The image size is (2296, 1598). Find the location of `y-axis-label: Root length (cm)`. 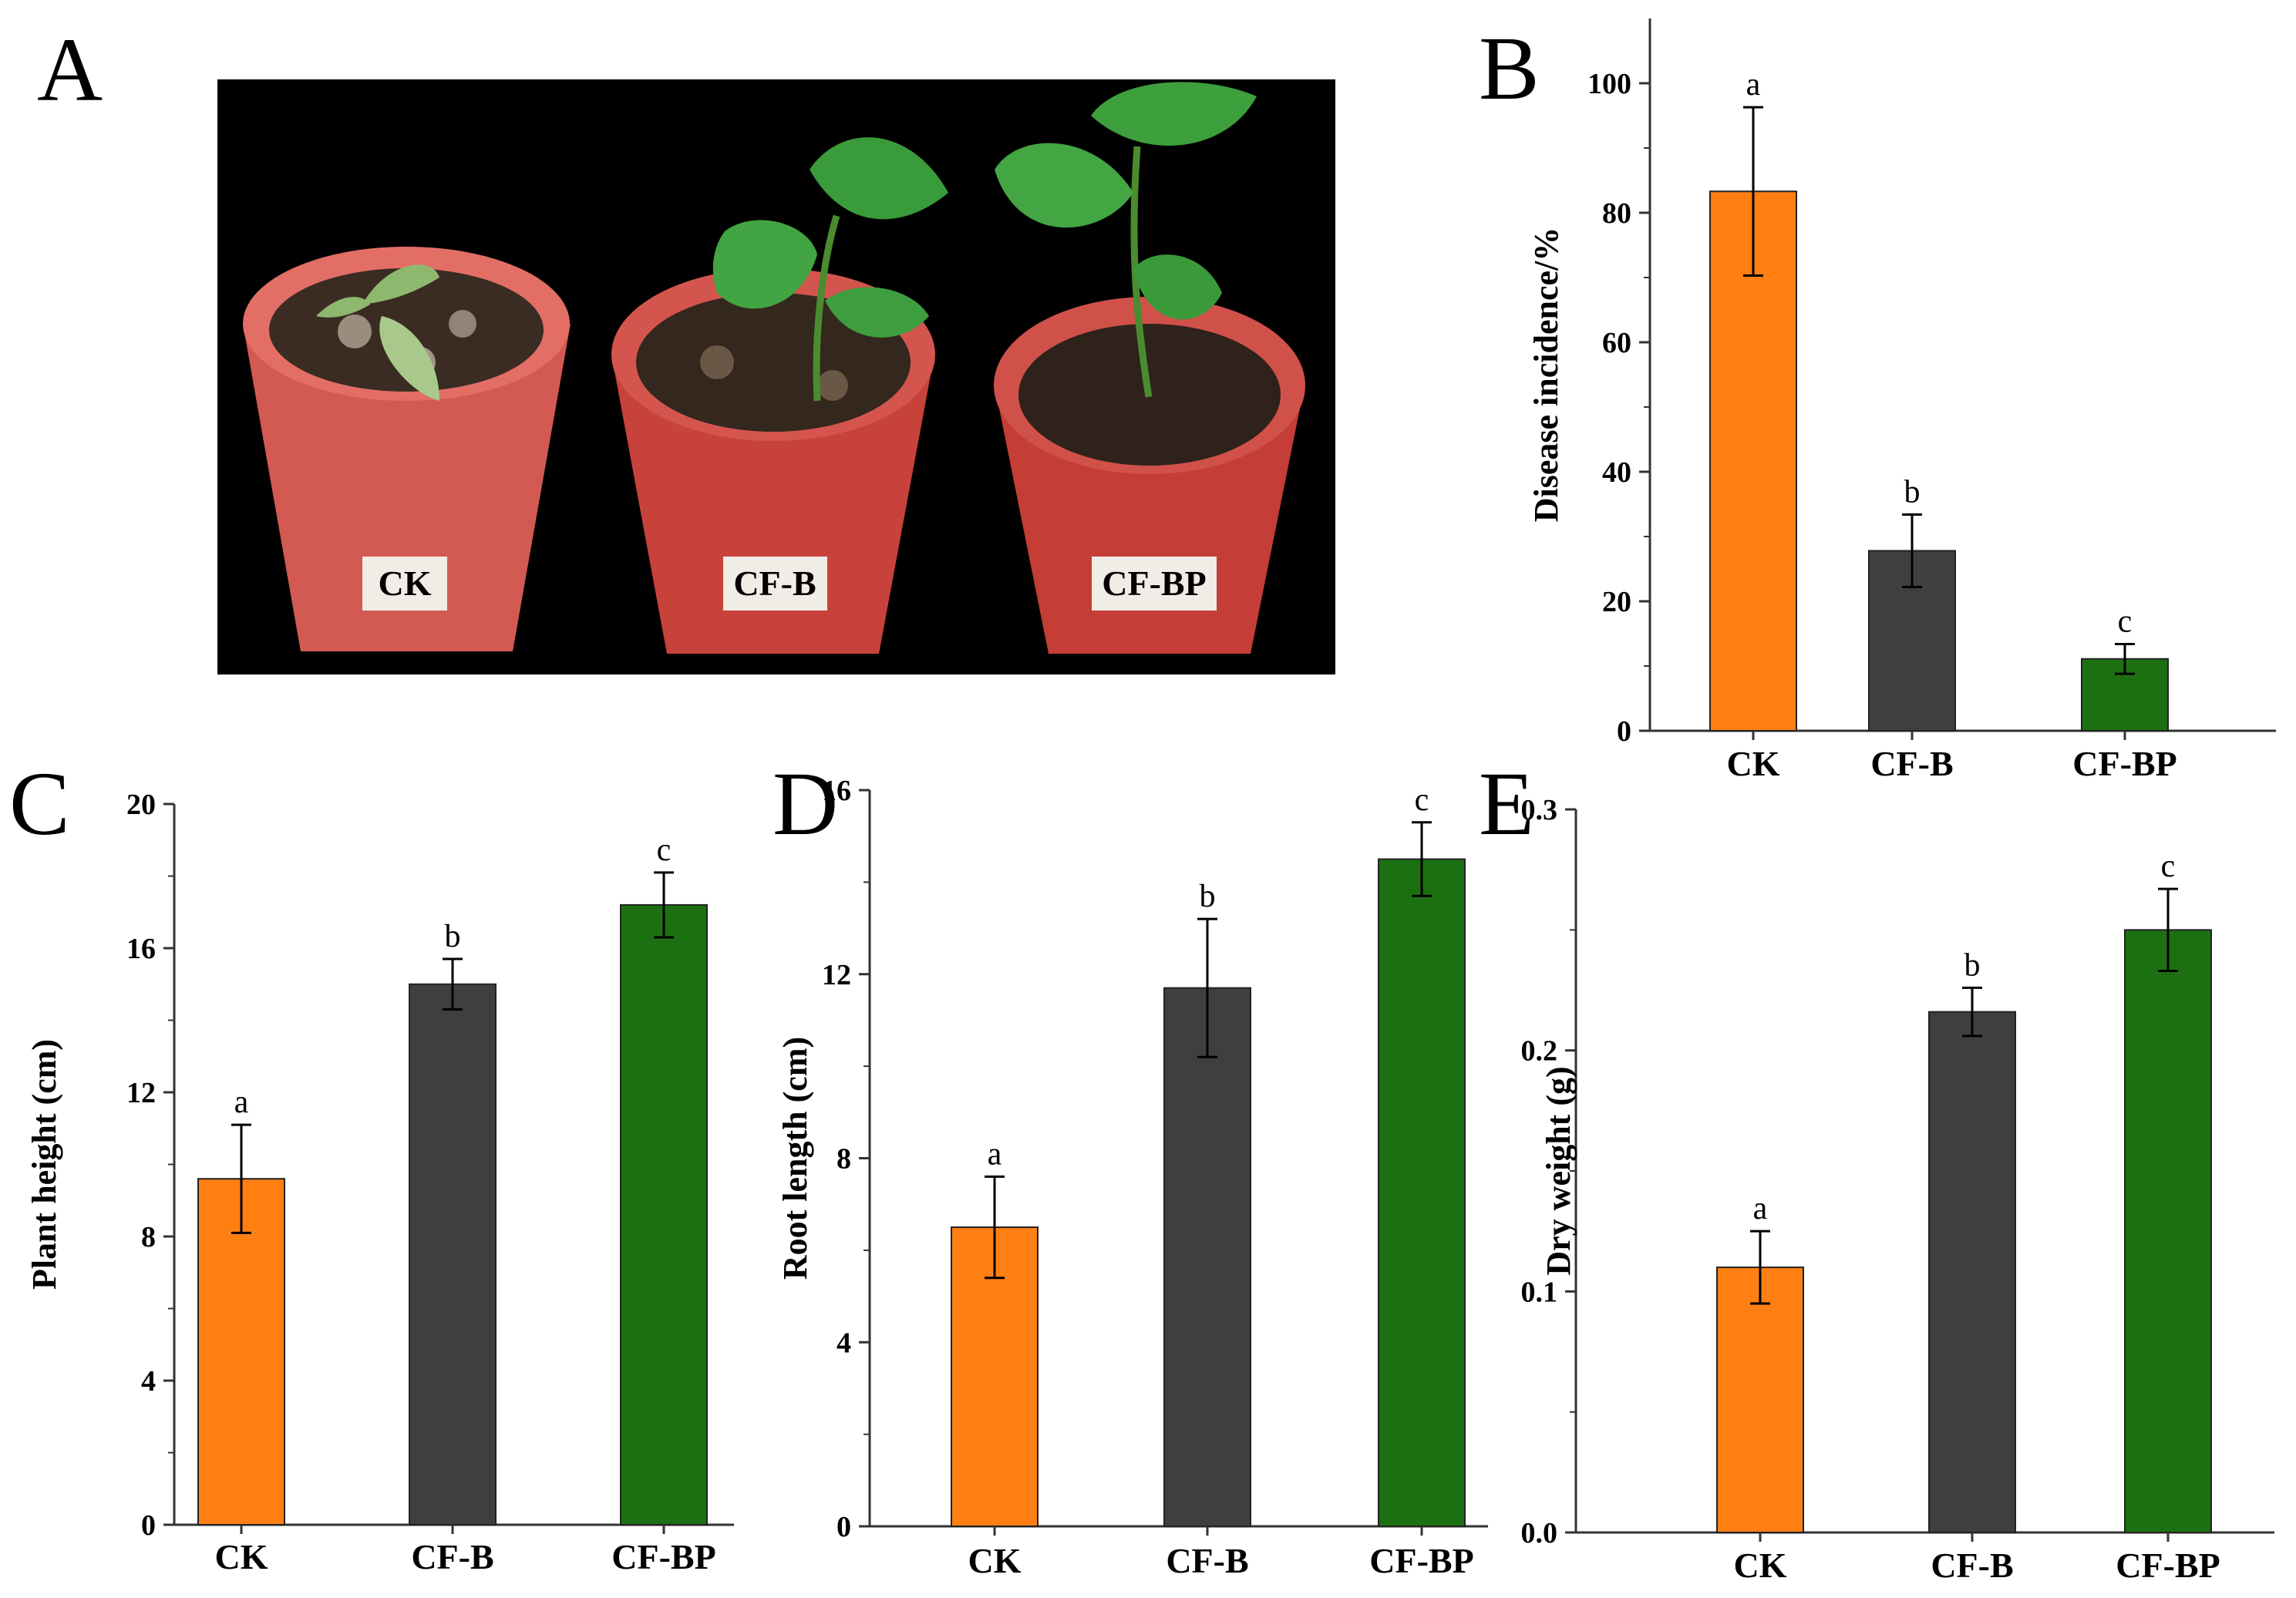

y-axis-label: Root length (cm) is located at coordinates (795, 1158).